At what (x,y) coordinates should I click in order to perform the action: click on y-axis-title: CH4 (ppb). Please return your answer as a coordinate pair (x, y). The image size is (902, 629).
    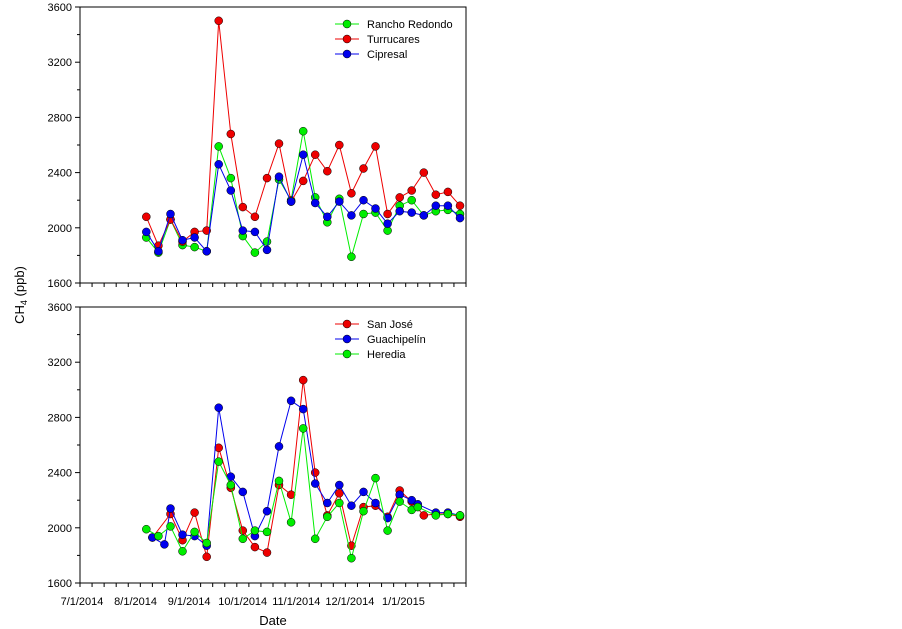
    Looking at the image, I should click on (20, 295).